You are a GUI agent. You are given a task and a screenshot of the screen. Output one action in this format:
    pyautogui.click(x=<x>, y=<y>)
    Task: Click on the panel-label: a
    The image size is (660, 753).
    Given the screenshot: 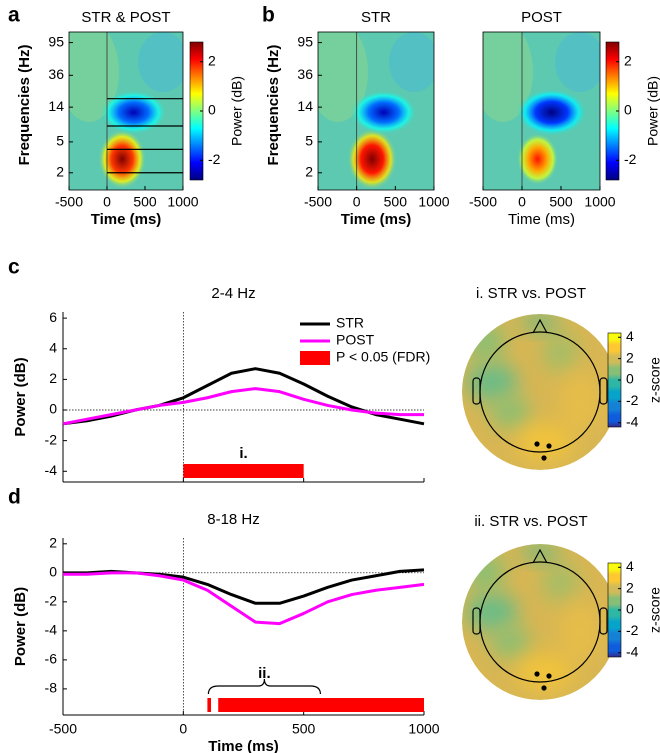 What is the action you would take?
    pyautogui.click(x=14, y=15)
    